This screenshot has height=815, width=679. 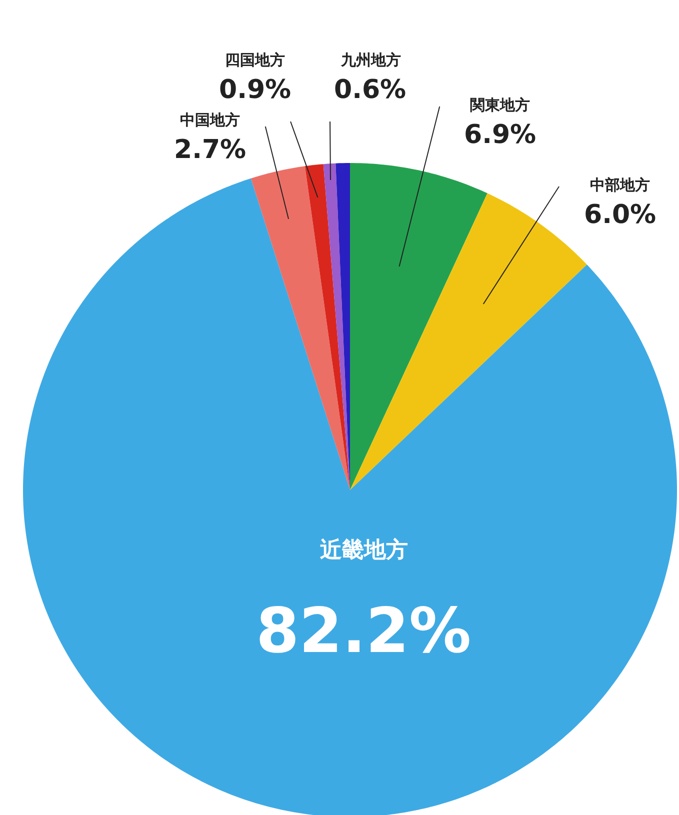 What do you see at coordinates (370, 90) in the screenshot?
I see `data-label: 0.6%` at bounding box center [370, 90].